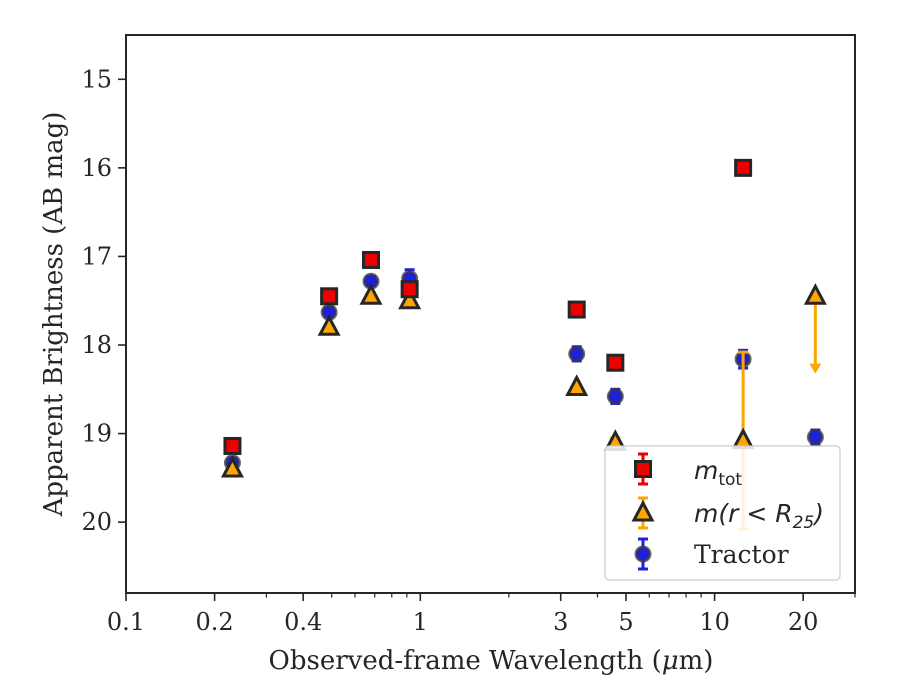 The height and width of the screenshot is (700, 900). I want to click on legend-marker-tractor, so click(643, 554).